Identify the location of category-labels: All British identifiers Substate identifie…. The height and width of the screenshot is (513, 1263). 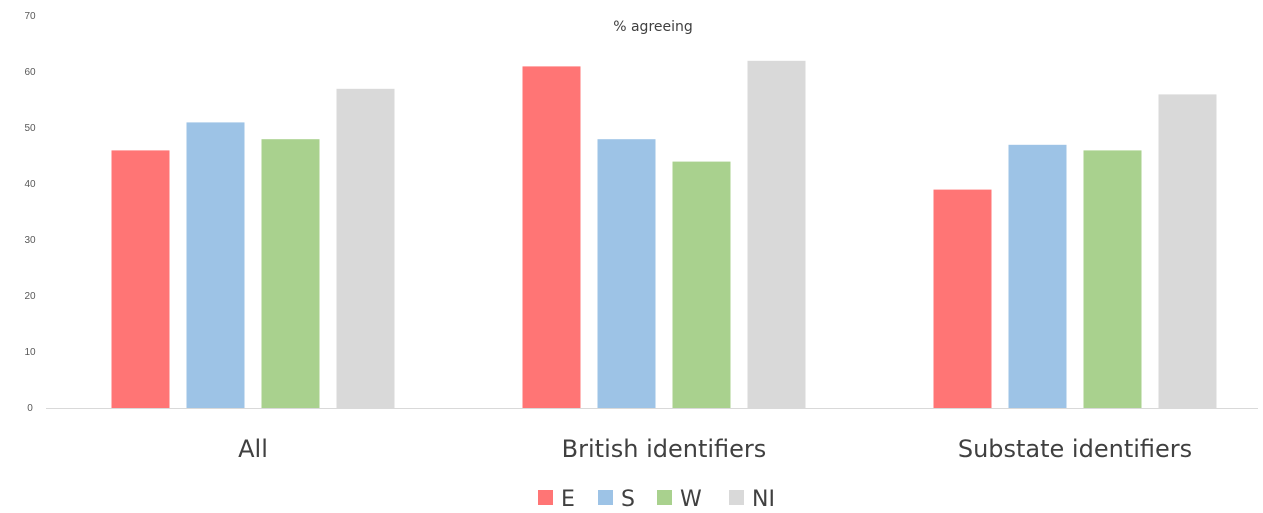
(715, 449).